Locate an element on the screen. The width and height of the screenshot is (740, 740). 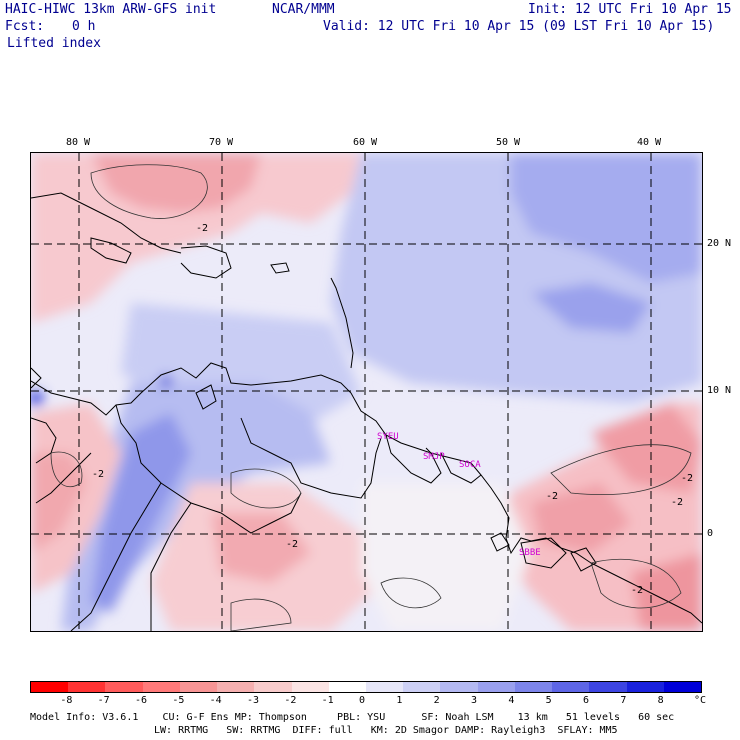
colorbar-label: -3 is located at coordinates (253, 700).